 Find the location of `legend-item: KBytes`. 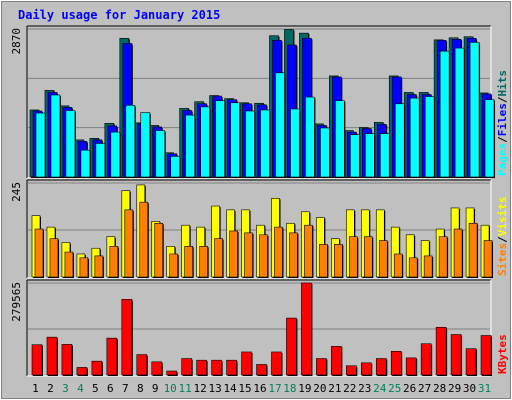

legend-item: KBytes is located at coordinates (502, 354).